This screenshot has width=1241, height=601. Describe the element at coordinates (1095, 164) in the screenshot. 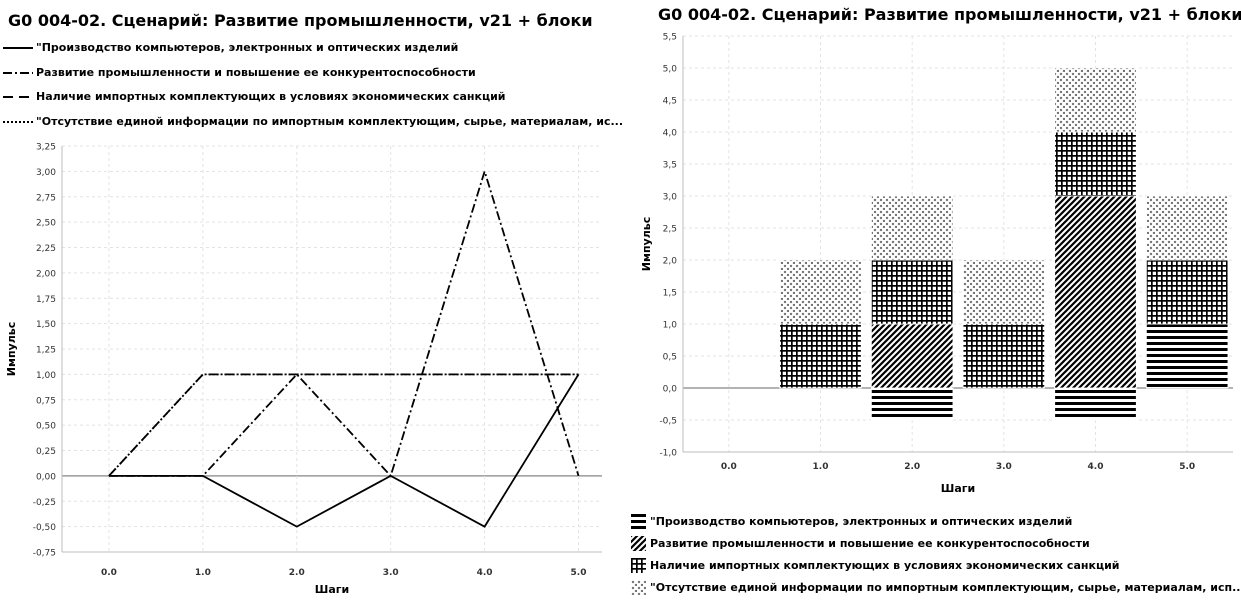

I see `bar-segment-s3-x4` at that location.